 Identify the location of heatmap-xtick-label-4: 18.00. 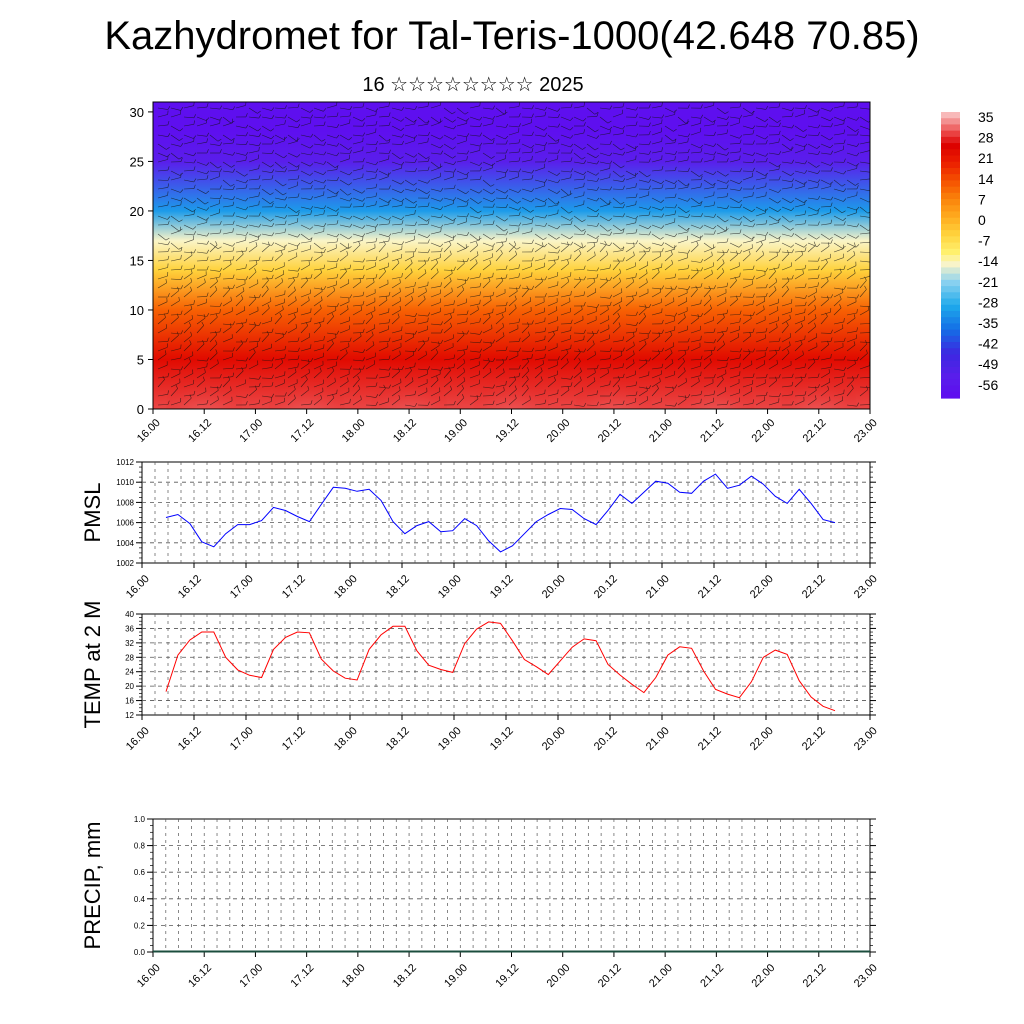
(354, 431).